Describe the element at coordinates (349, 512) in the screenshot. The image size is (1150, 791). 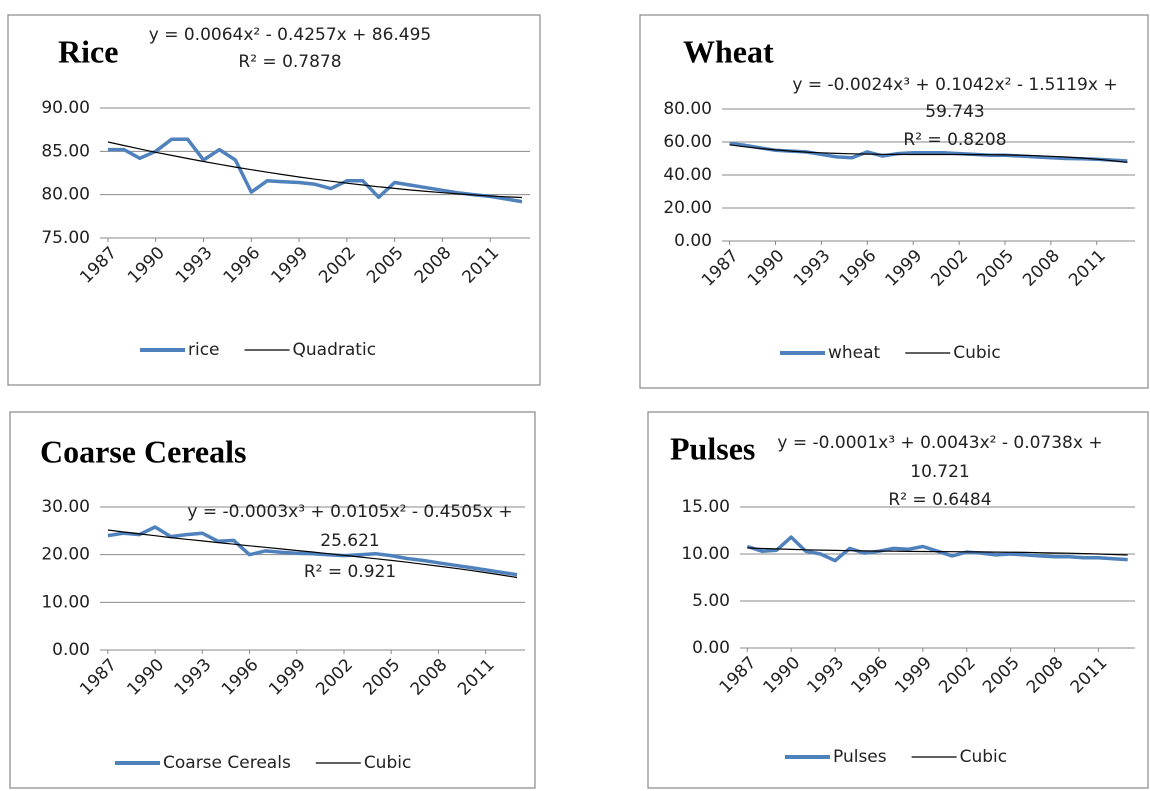
I see `trendline-equation: y = -0.0003x³ + 0.0105x² - 0.4505x +` at that location.